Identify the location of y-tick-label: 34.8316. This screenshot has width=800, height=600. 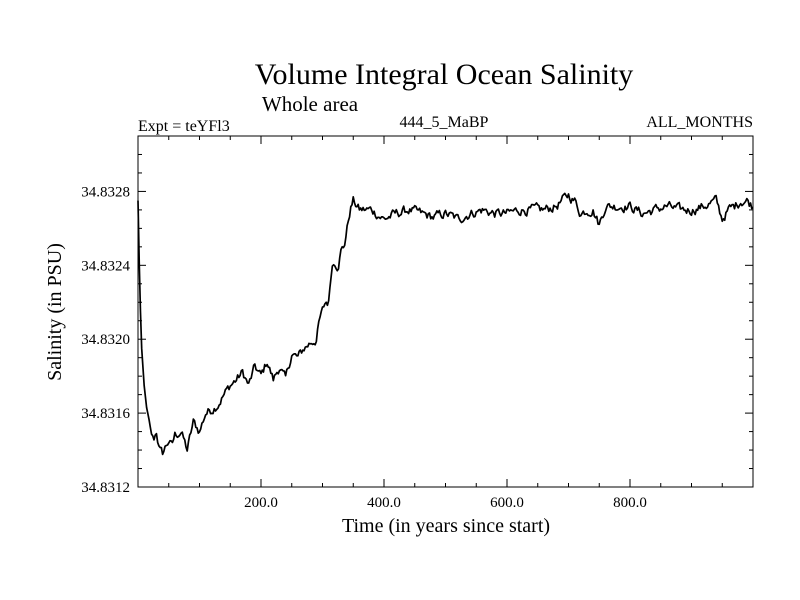
(105, 414).